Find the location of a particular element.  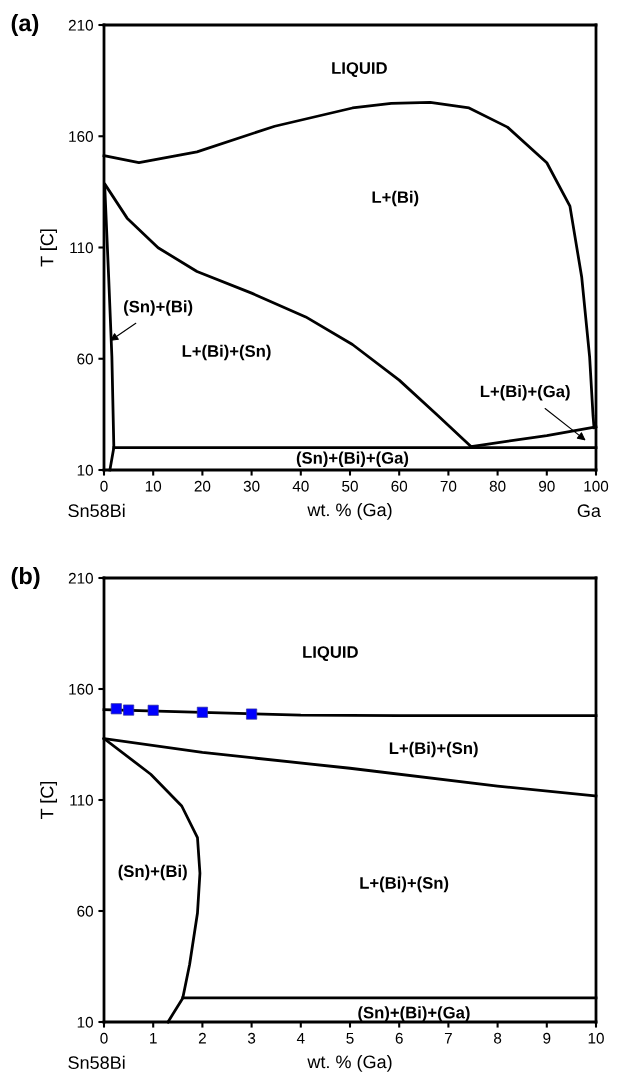

x-tick-label: 3 is located at coordinates (251, 1038).